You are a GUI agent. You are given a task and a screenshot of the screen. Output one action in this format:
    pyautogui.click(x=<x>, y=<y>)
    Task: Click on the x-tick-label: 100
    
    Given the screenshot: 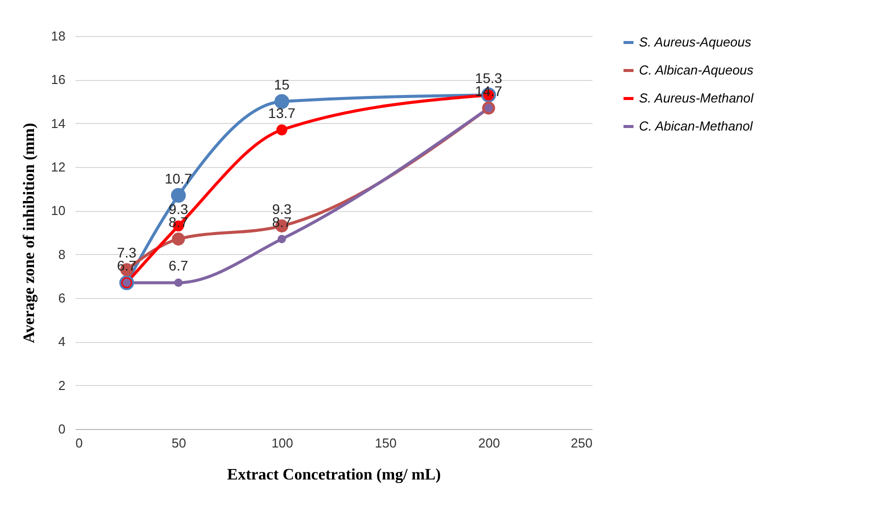 What is the action you would take?
    pyautogui.click(x=282, y=443)
    